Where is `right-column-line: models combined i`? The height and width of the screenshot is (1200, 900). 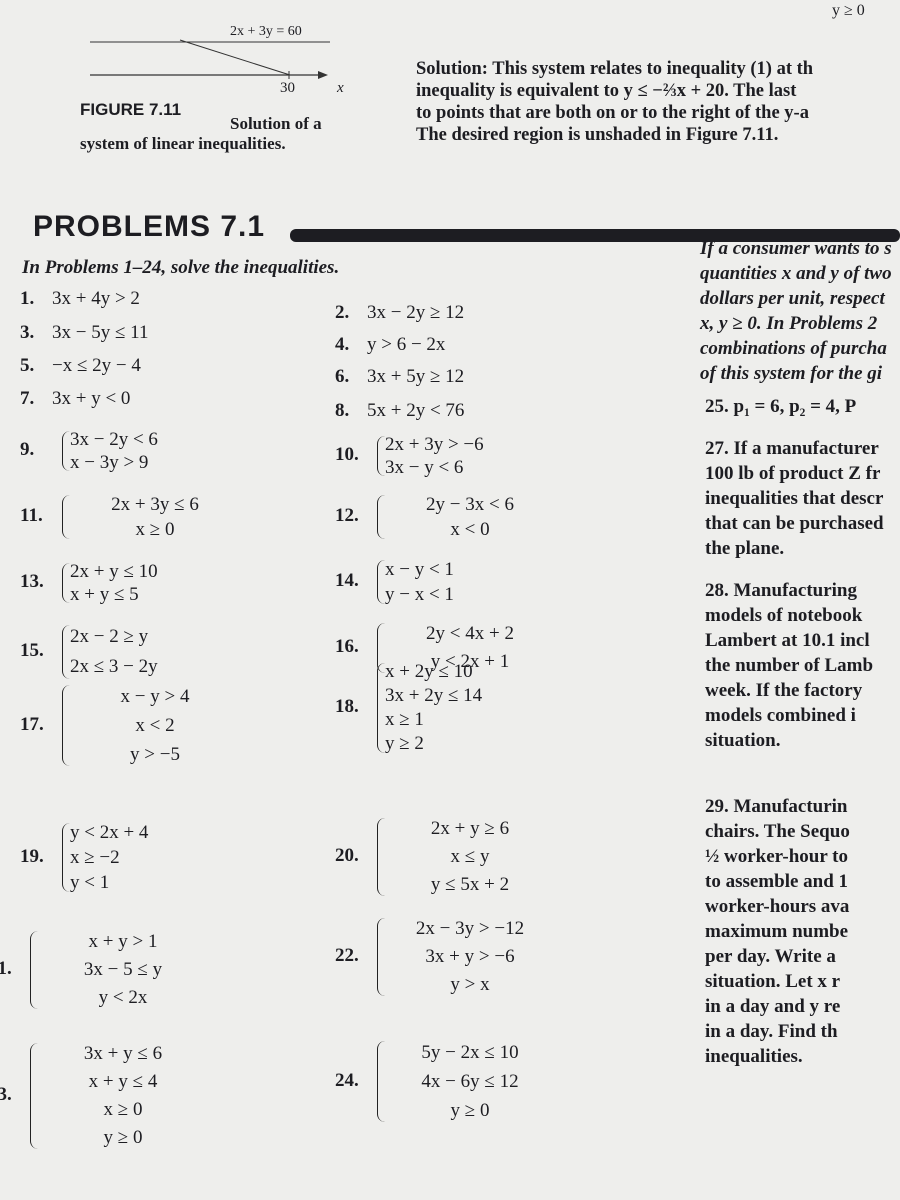
right-column-line: models combined i is located at coordinates (780, 715).